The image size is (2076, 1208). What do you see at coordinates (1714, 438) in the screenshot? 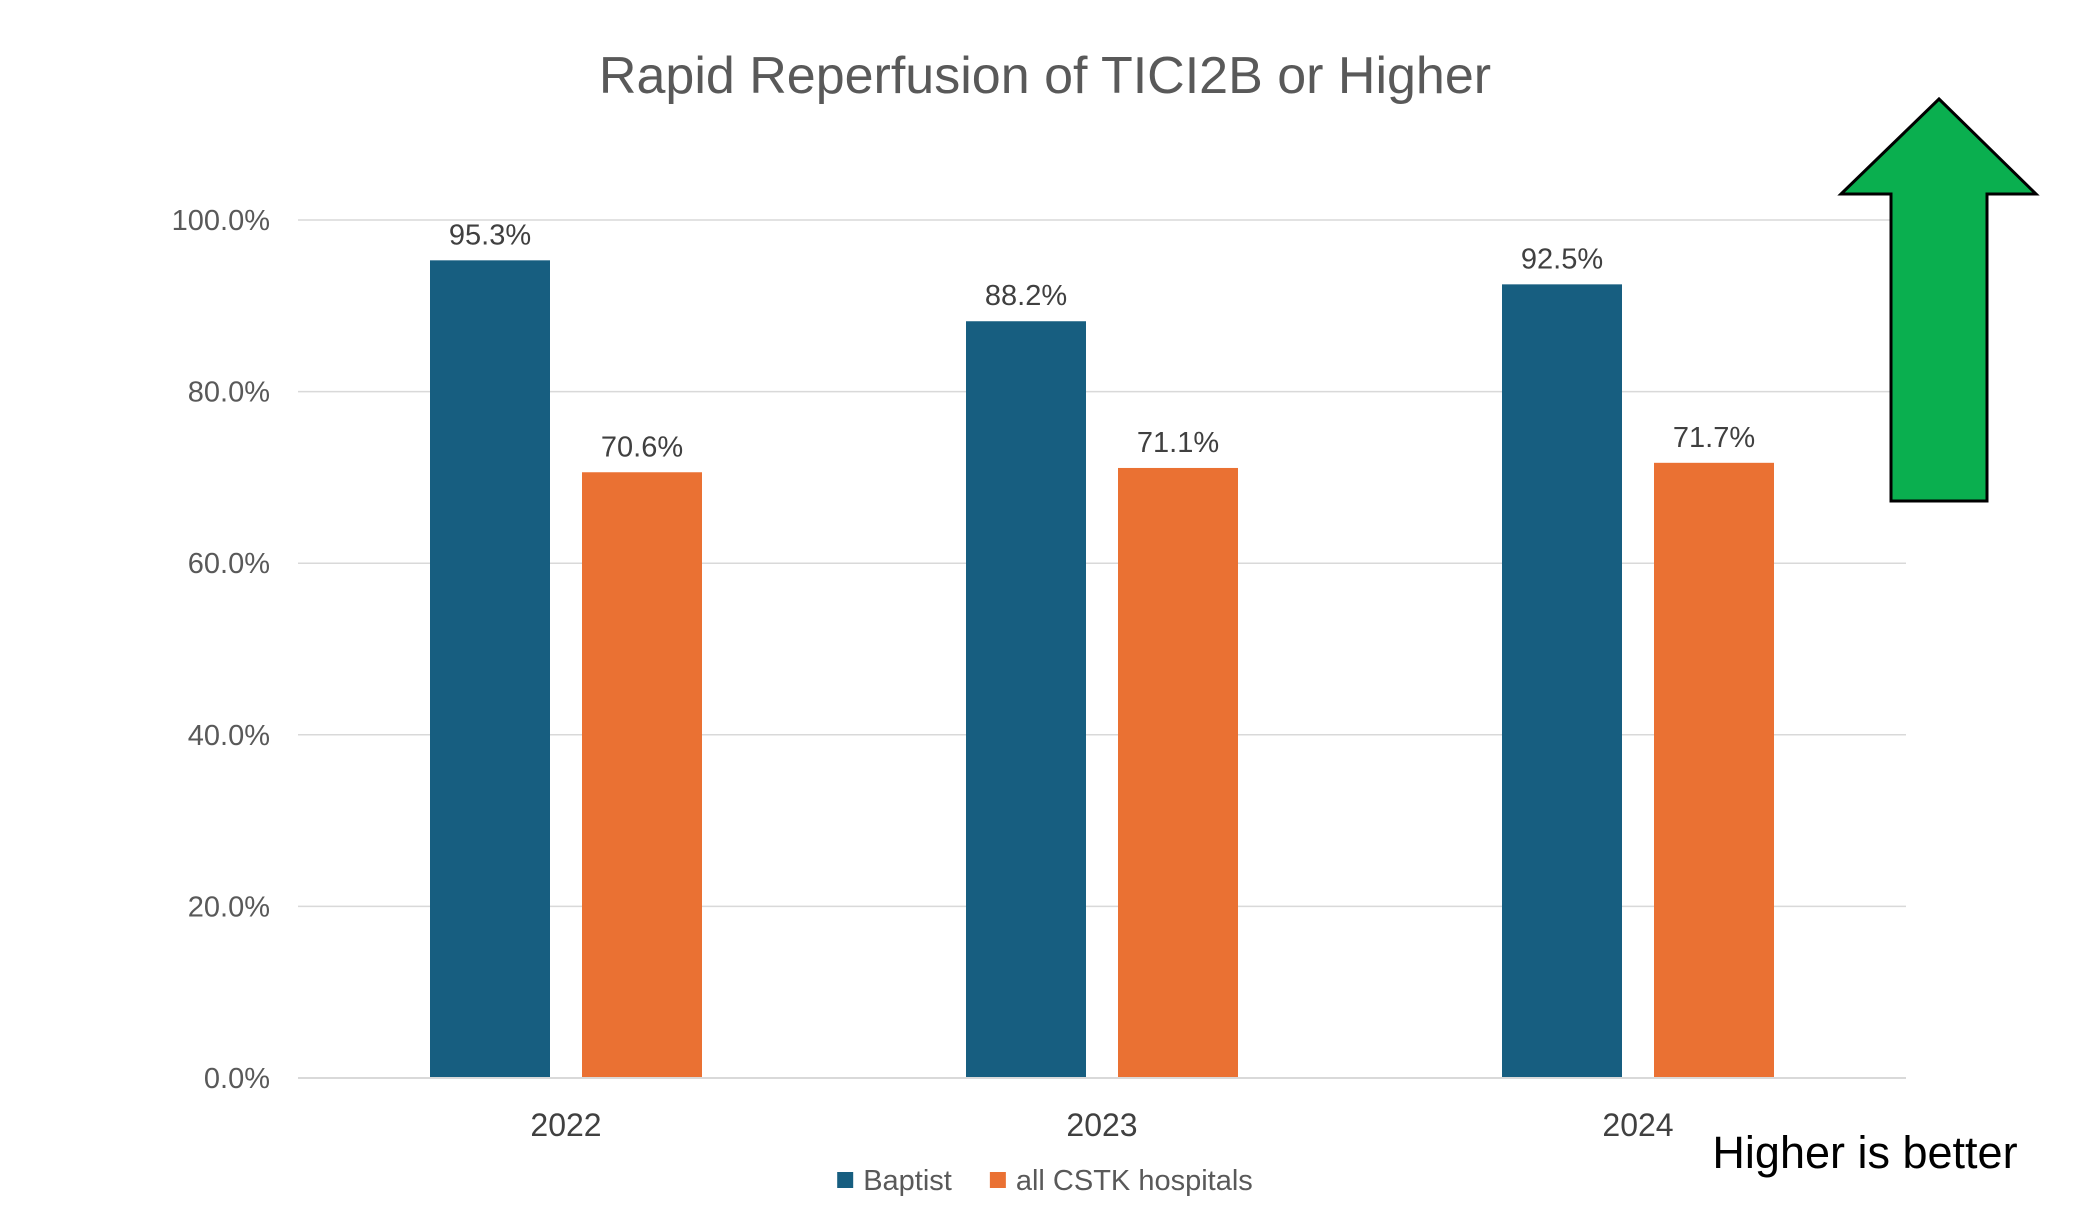
I see `data-label: 71.7%` at bounding box center [1714, 438].